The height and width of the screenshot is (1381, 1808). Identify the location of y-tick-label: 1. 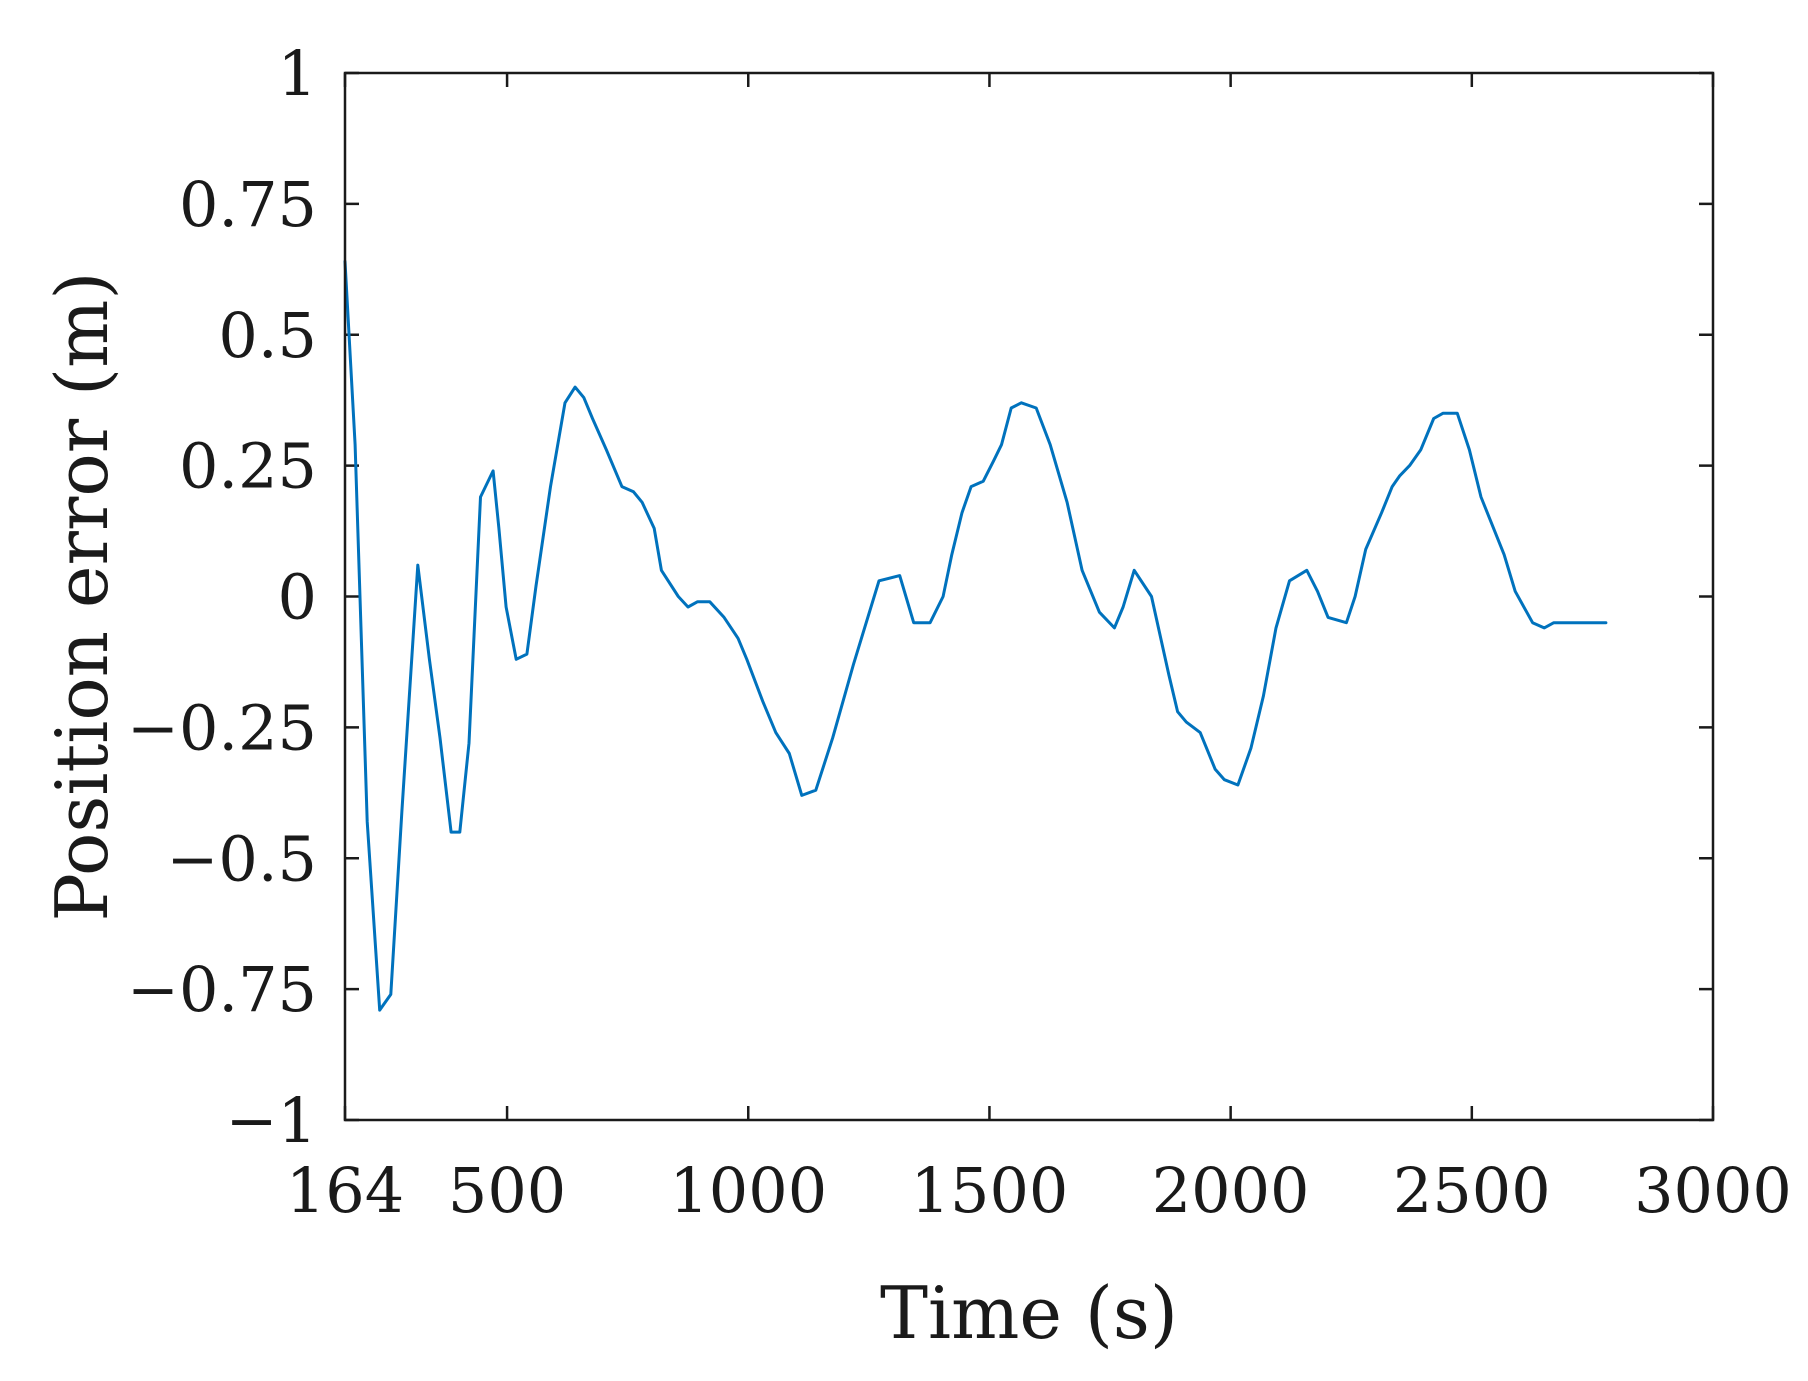
(297, 73).